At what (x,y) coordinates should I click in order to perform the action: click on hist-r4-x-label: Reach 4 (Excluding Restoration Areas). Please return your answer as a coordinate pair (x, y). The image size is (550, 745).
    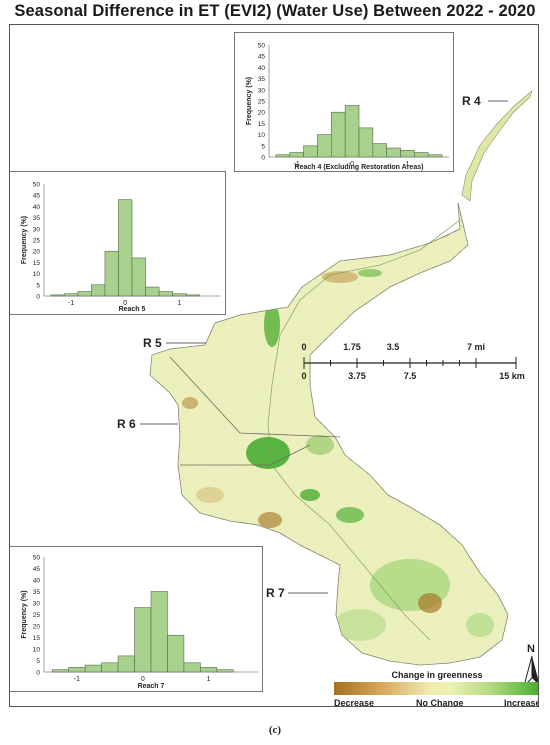
    Looking at the image, I should click on (359, 167).